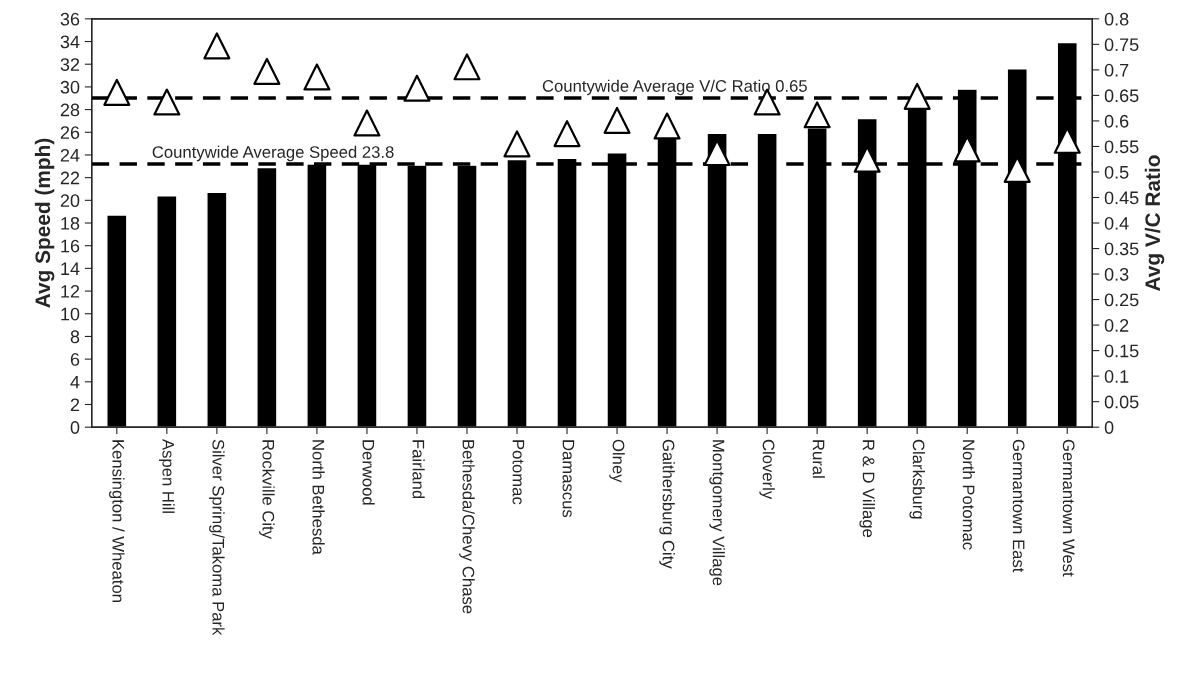 This screenshot has height=698, width=1177. What do you see at coordinates (1154, 223) in the screenshot?
I see `y2-axis-title: Avg V/C Ratio` at bounding box center [1154, 223].